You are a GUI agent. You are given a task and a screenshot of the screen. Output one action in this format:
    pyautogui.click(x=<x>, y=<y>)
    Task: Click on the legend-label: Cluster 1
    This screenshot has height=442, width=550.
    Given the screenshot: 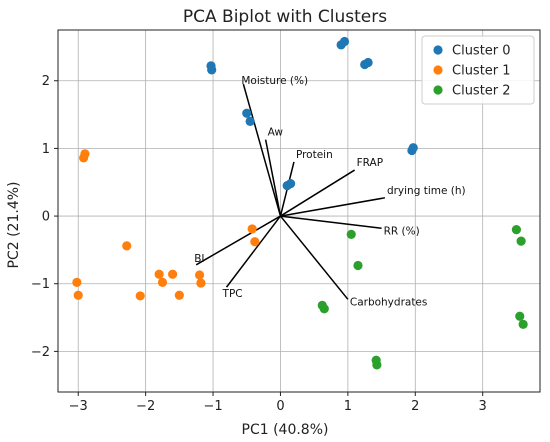 What is the action you would take?
    pyautogui.click(x=481, y=71)
    